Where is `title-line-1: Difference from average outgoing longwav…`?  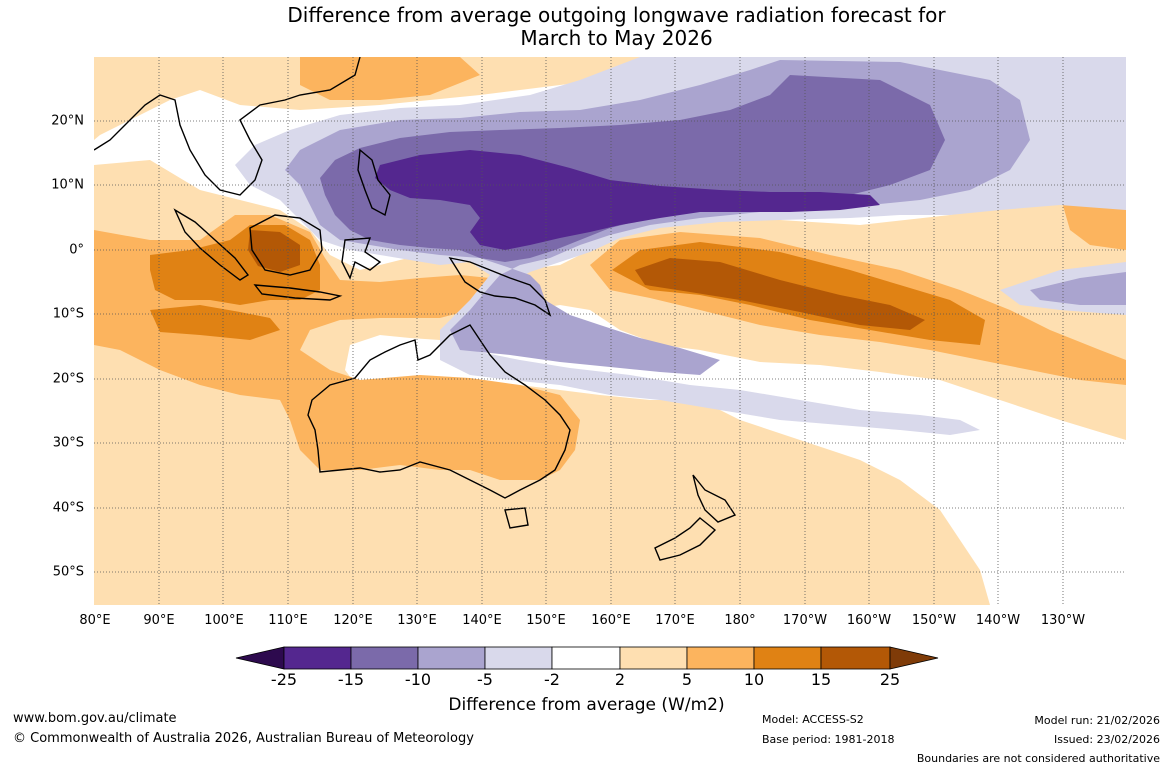 title-line-1: Difference from average outgoing longwav… is located at coordinates (616, 15).